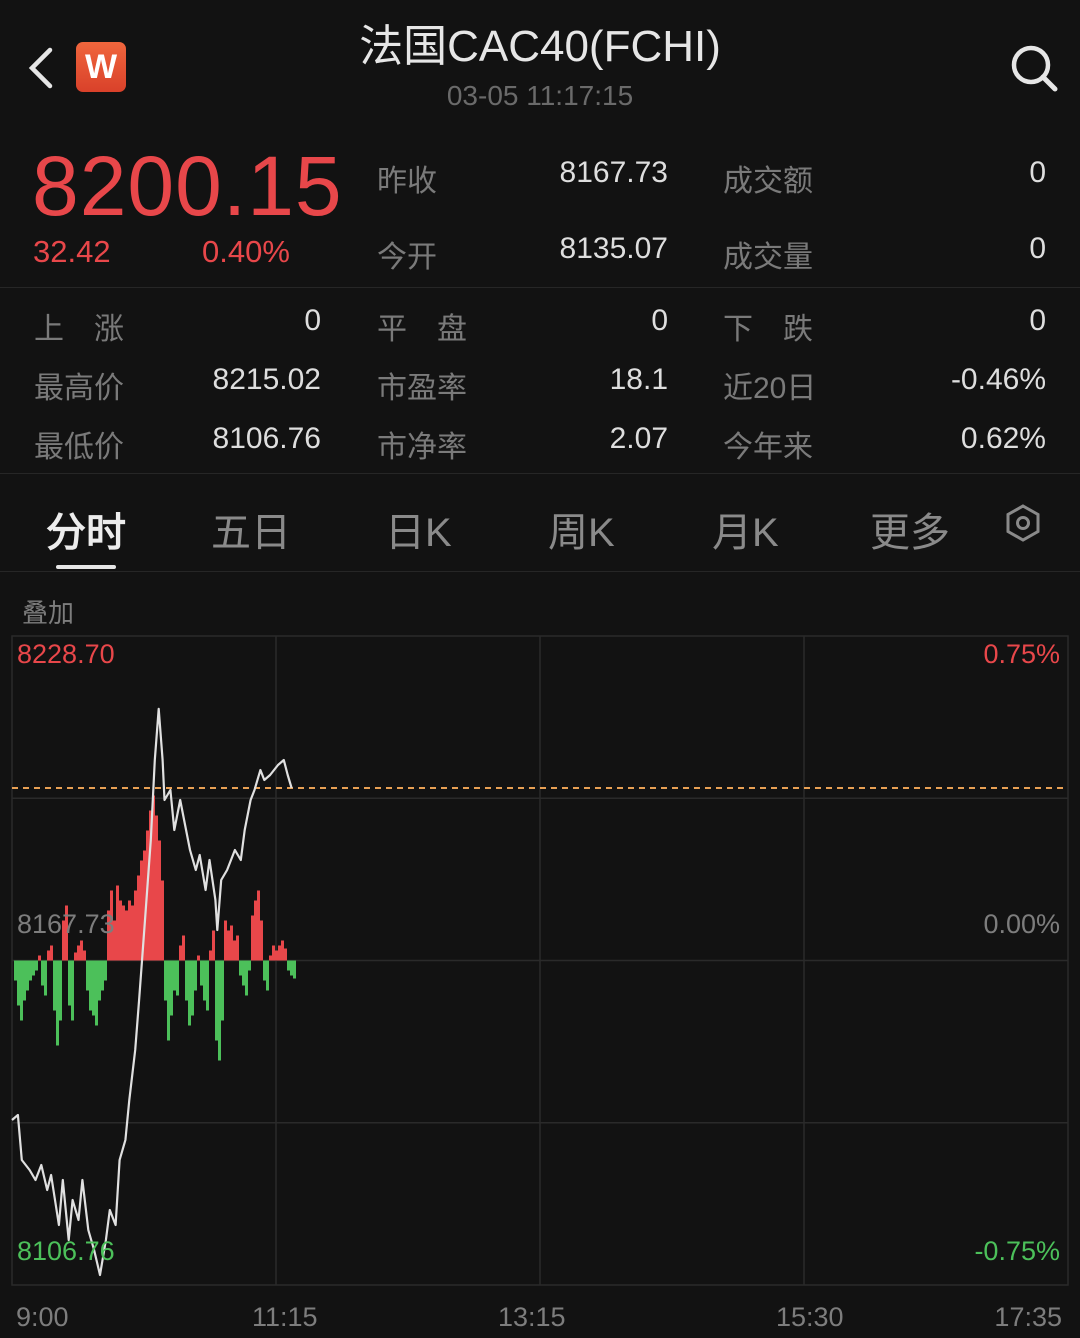 The width and height of the screenshot is (1080, 1338). I want to click on open-value: 8135.07, so click(613, 248).